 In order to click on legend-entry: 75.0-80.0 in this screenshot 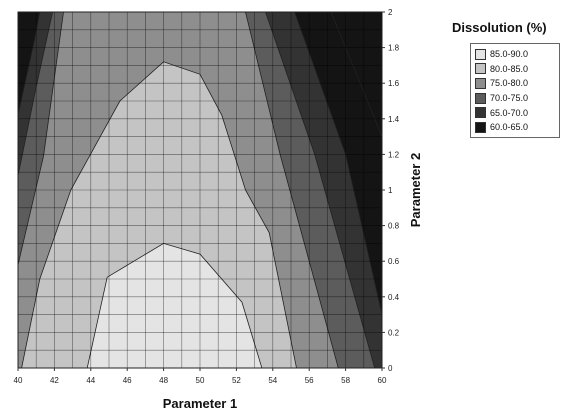, I will do `click(515, 83)`.